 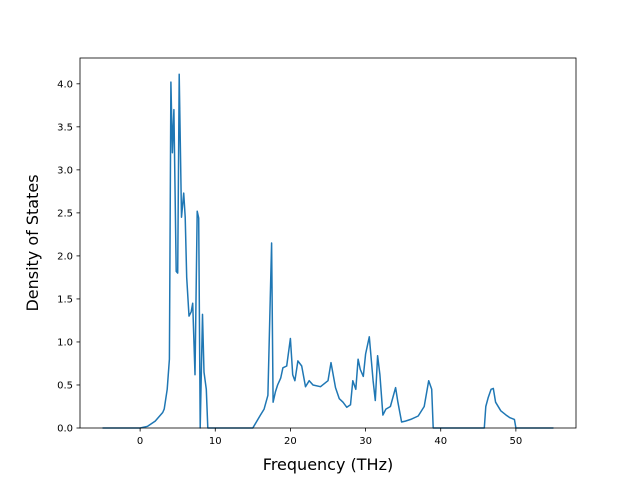 I want to click on x-tick-label: 50, so click(x=516, y=441).